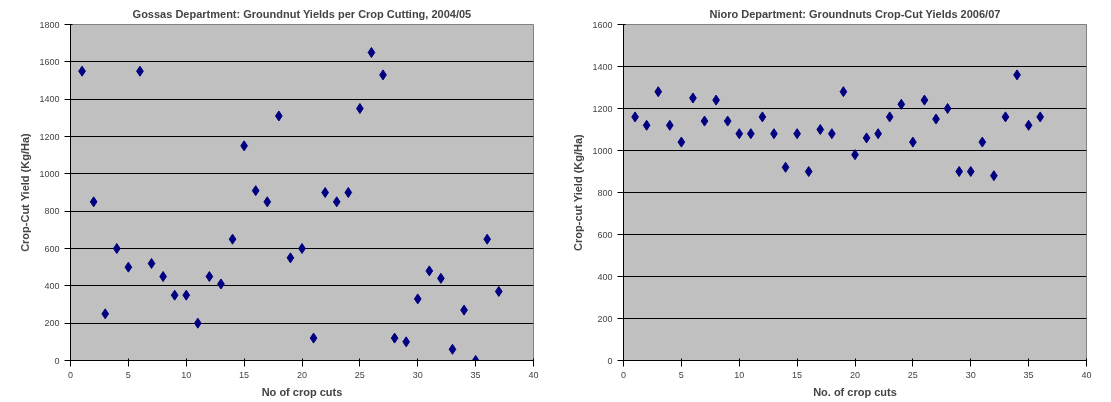 The width and height of the screenshot is (1111, 402). What do you see at coordinates (578, 192) in the screenshot?
I see `y-axis-title: Crop-cut Yield (Kg/Ha)` at bounding box center [578, 192].